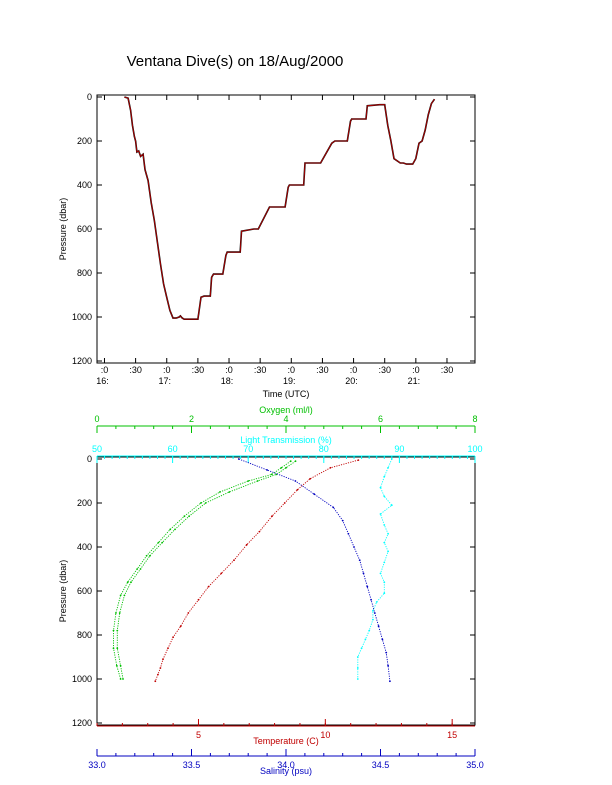 The image size is (612, 785). Describe the element at coordinates (84, 591) in the screenshot. I see `chart2-ytick-label: 600` at that location.